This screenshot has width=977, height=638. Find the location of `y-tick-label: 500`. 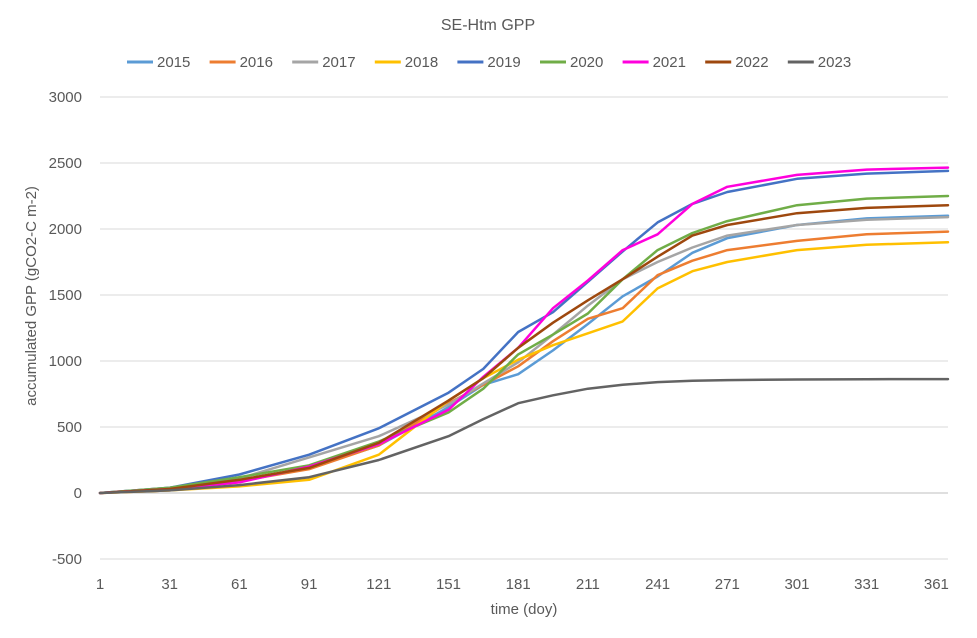

y-tick-label: 500 is located at coordinates (69, 427).